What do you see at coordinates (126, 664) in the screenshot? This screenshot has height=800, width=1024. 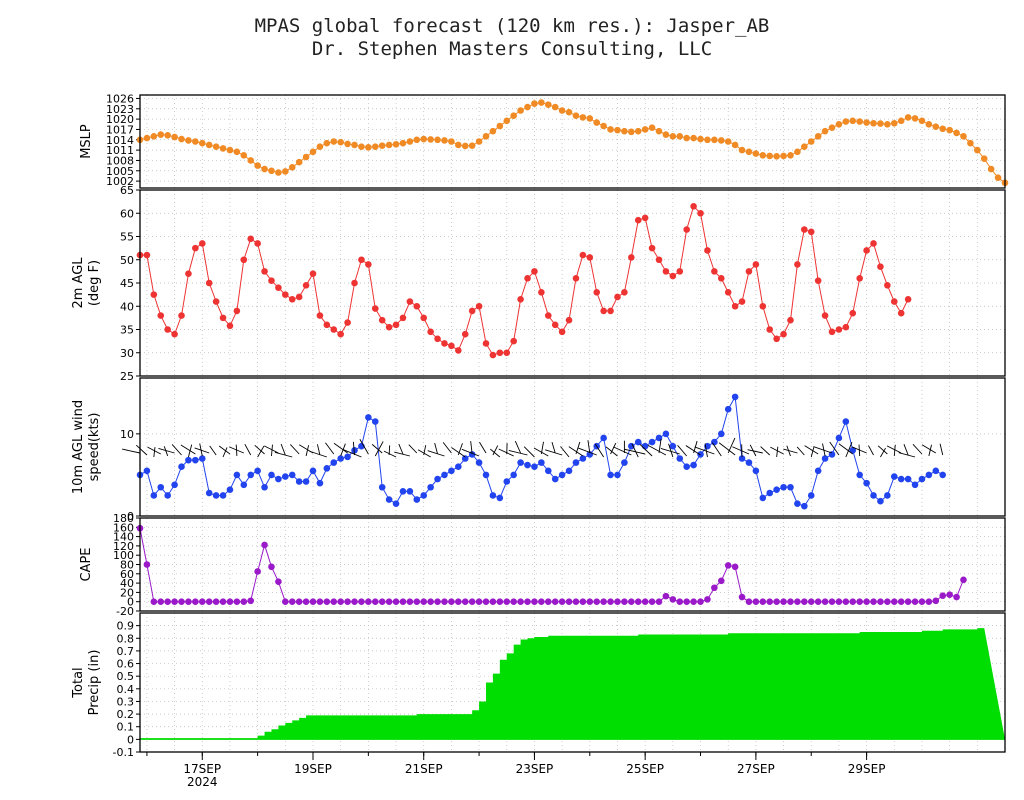 I see `y-tick-label: 0.6` at bounding box center [126, 664].